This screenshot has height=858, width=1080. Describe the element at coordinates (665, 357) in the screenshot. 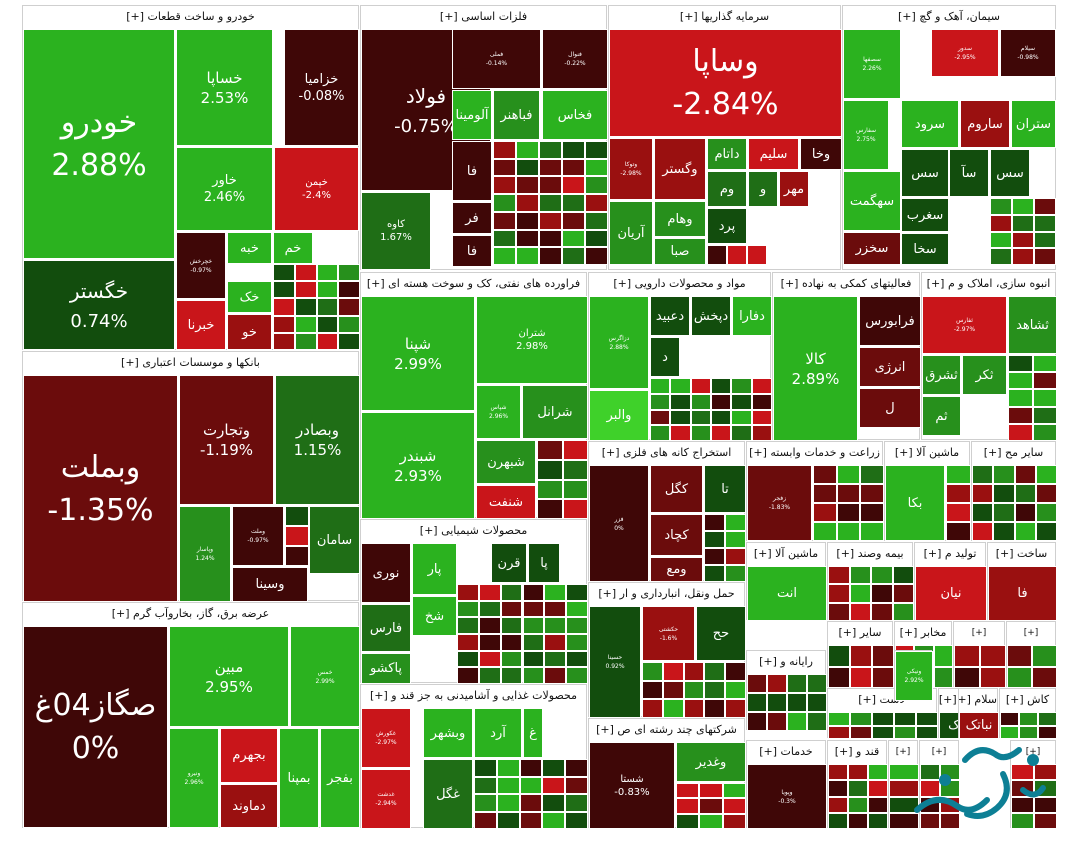

I see `stock-tile: د` at that location.